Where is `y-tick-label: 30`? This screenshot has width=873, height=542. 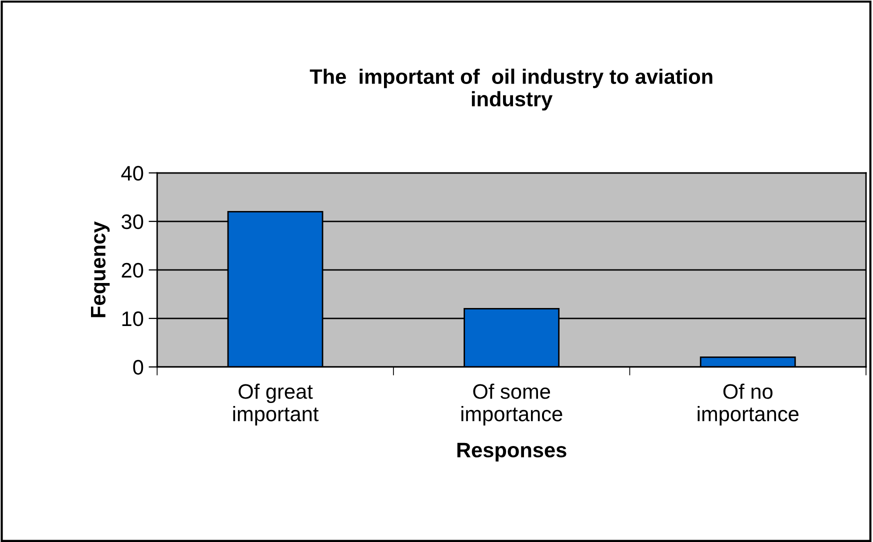 y-tick-label: 30 is located at coordinates (133, 222).